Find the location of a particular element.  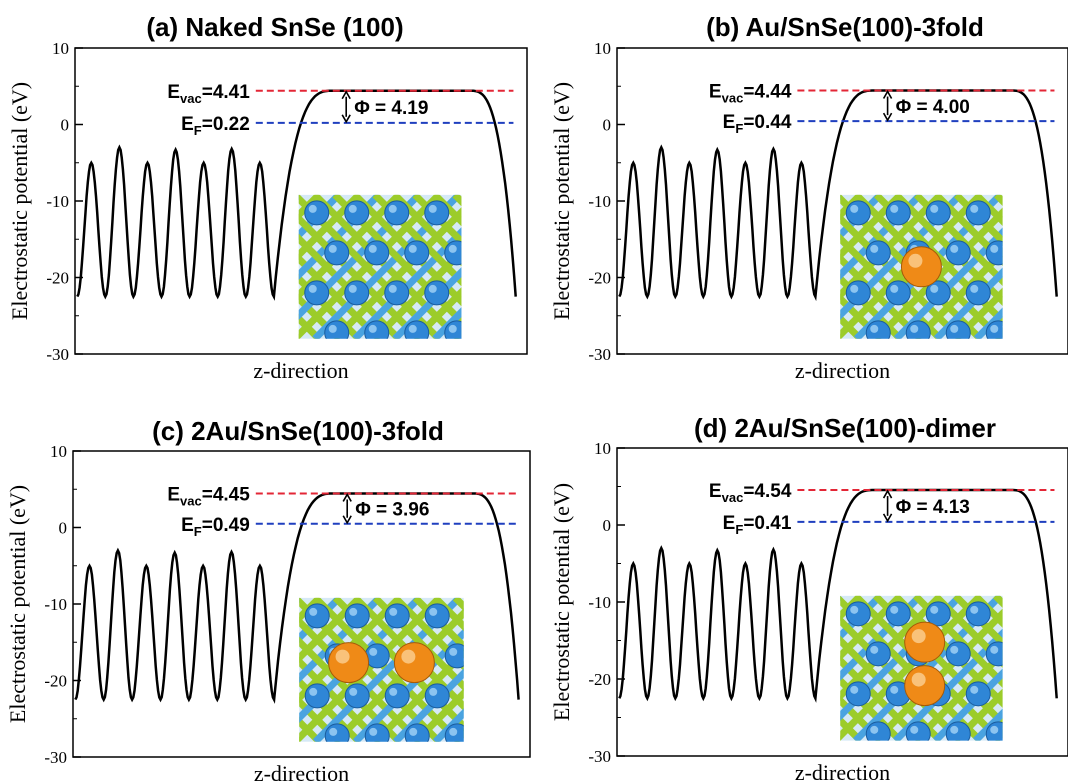

gold-atom-icon is located at coordinates (921, 267).